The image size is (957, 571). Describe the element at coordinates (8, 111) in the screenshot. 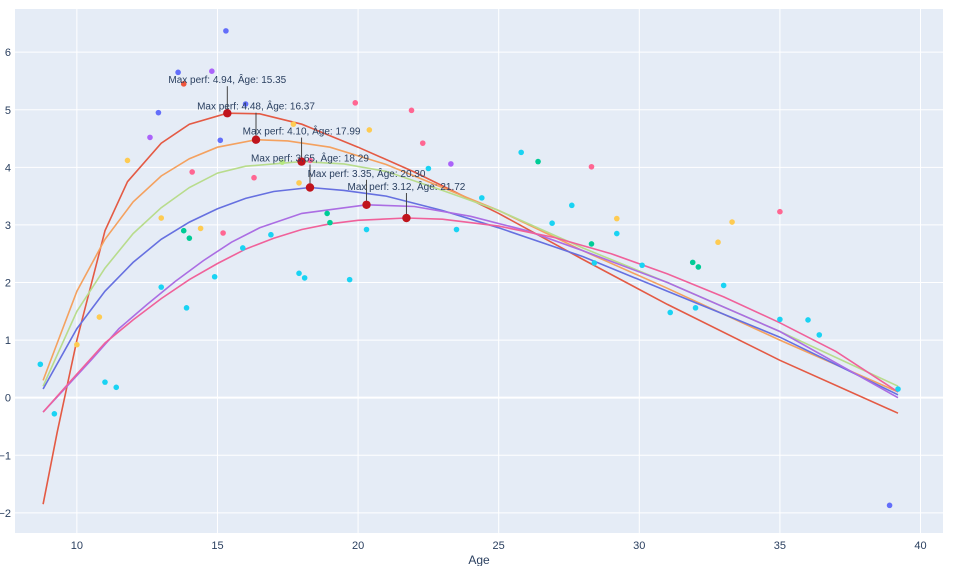

I see `y-tick-label: 5` at that location.